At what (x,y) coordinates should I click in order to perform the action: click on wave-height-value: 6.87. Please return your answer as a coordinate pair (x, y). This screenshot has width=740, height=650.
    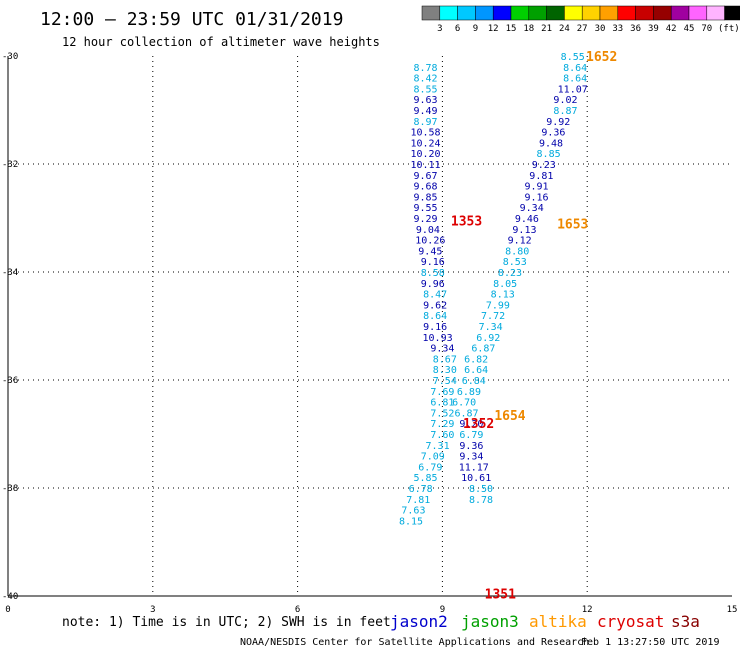
    Looking at the image, I should click on (483, 349).